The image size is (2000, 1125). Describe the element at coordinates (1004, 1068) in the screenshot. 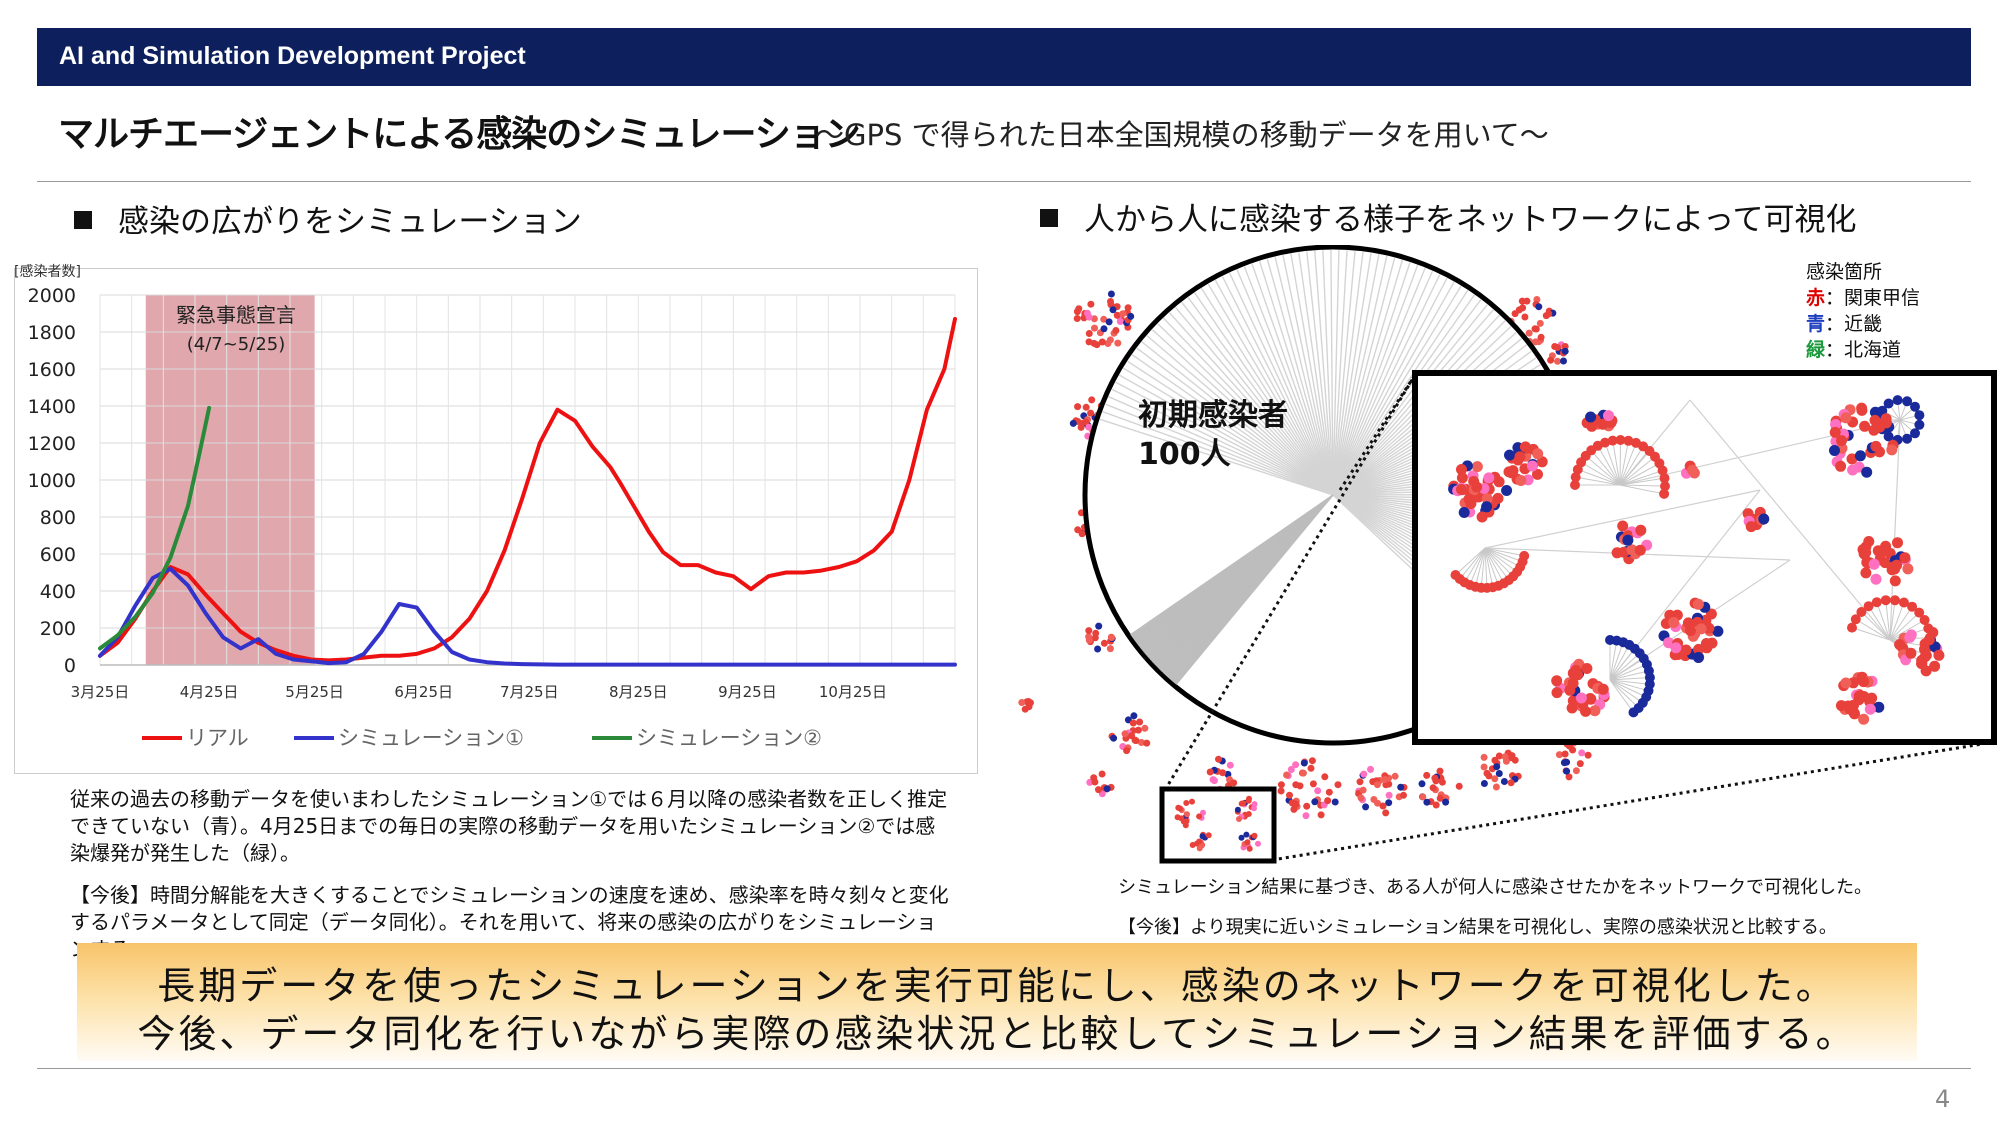

I see `footer-divider` at that location.